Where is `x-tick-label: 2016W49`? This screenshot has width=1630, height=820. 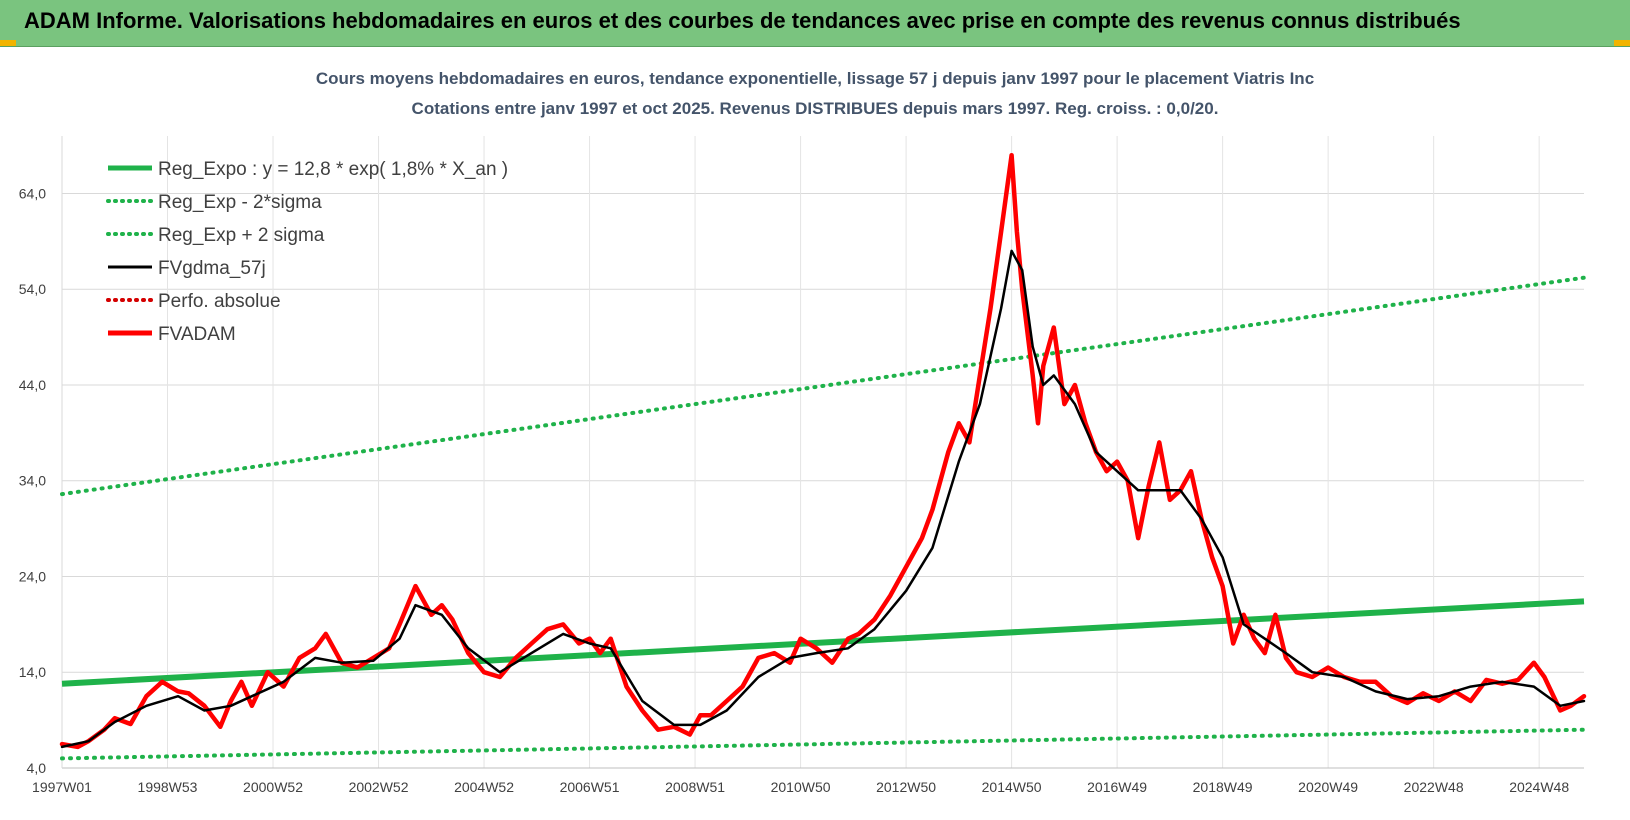 x-tick-label: 2016W49 is located at coordinates (1117, 787).